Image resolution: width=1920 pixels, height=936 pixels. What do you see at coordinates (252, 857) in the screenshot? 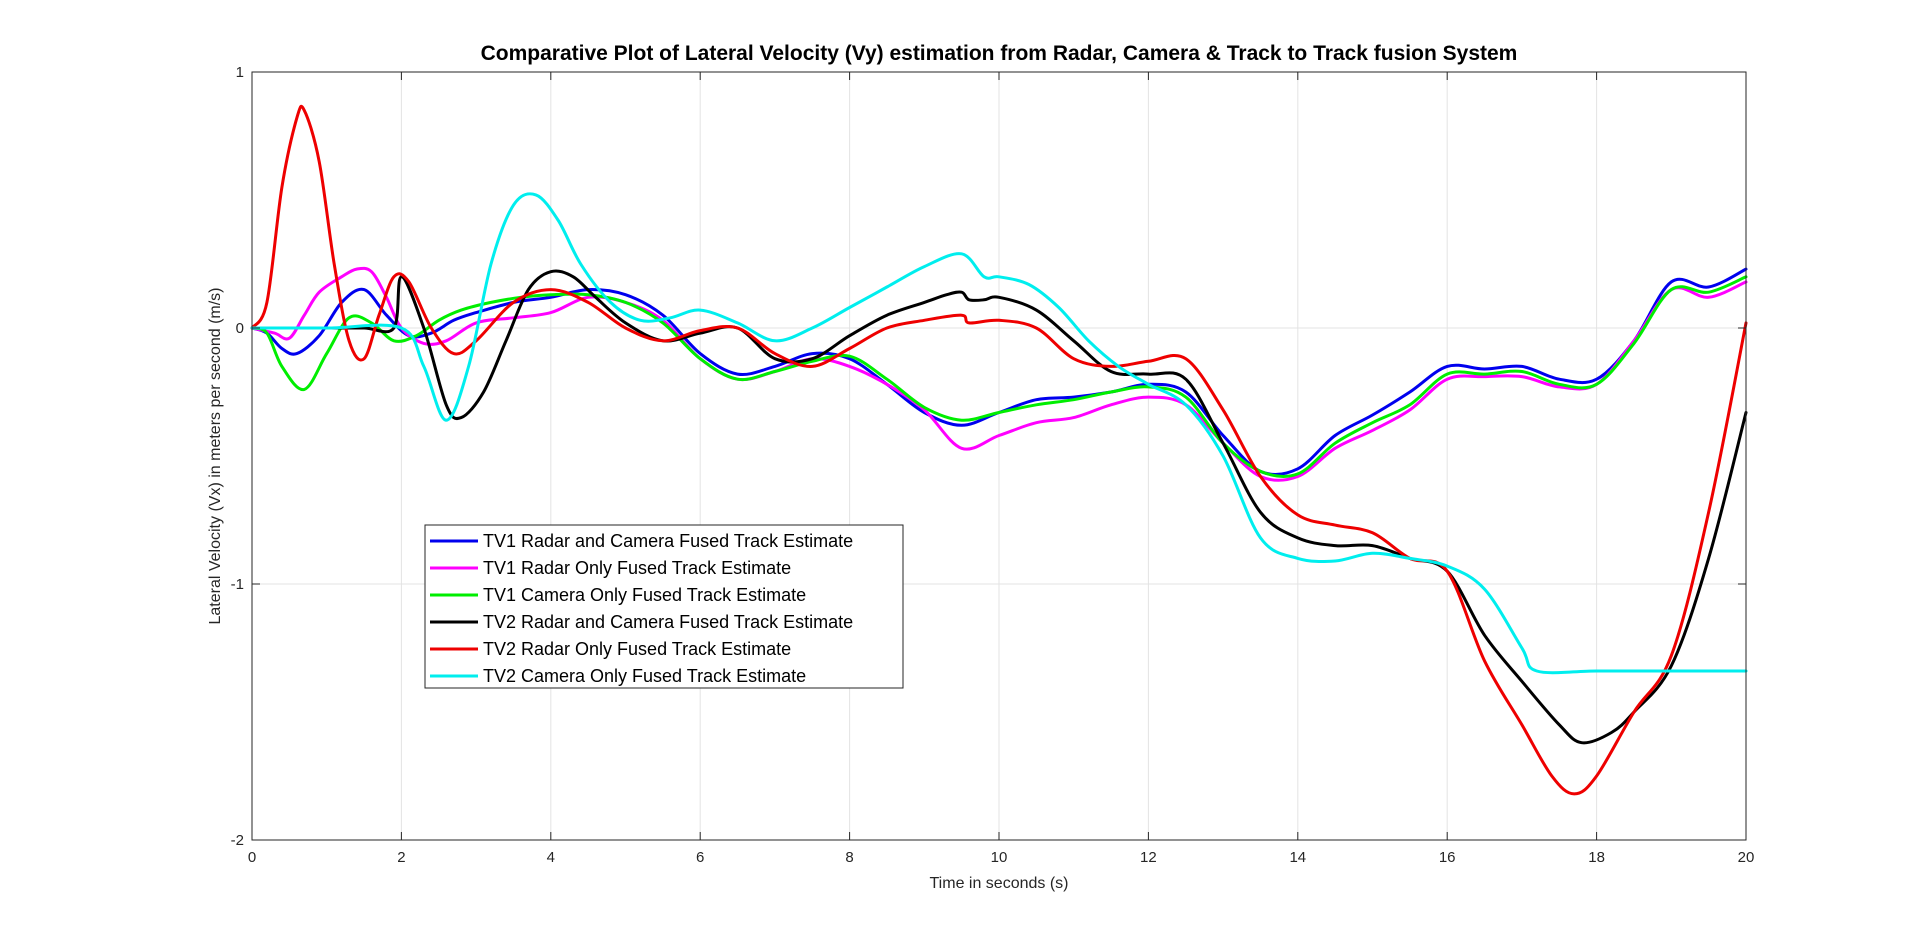
I see `x-tick-label: 0` at bounding box center [252, 857].